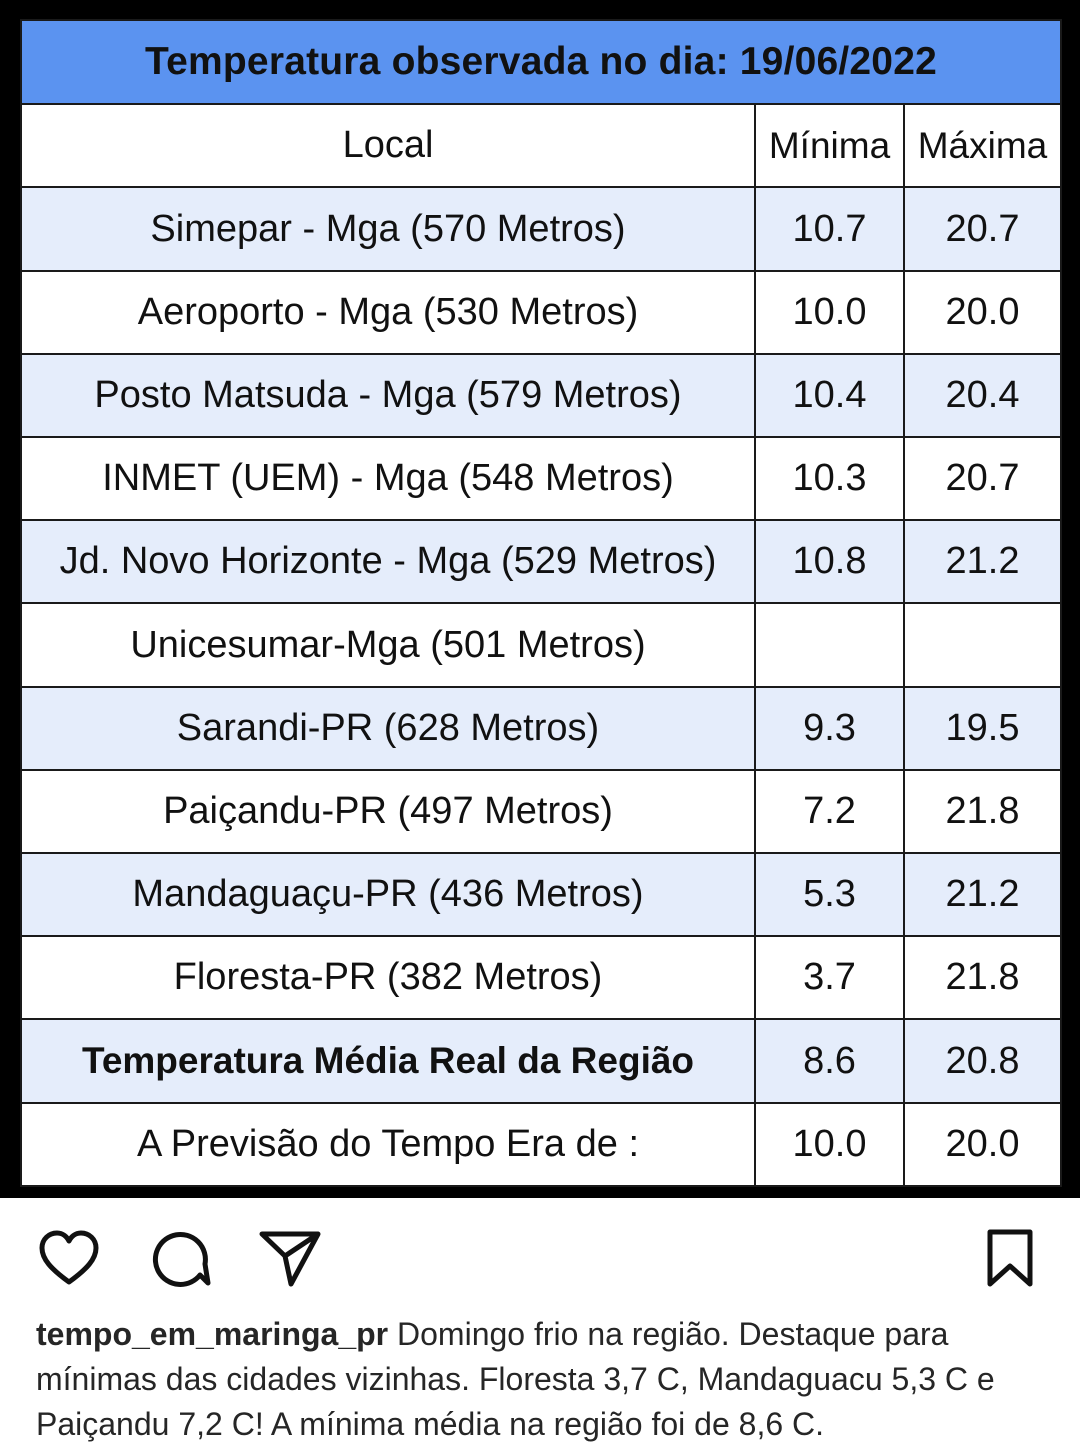 The height and width of the screenshot is (1455, 1080). I want to click on max-temp: 20.0, so click(982, 312).